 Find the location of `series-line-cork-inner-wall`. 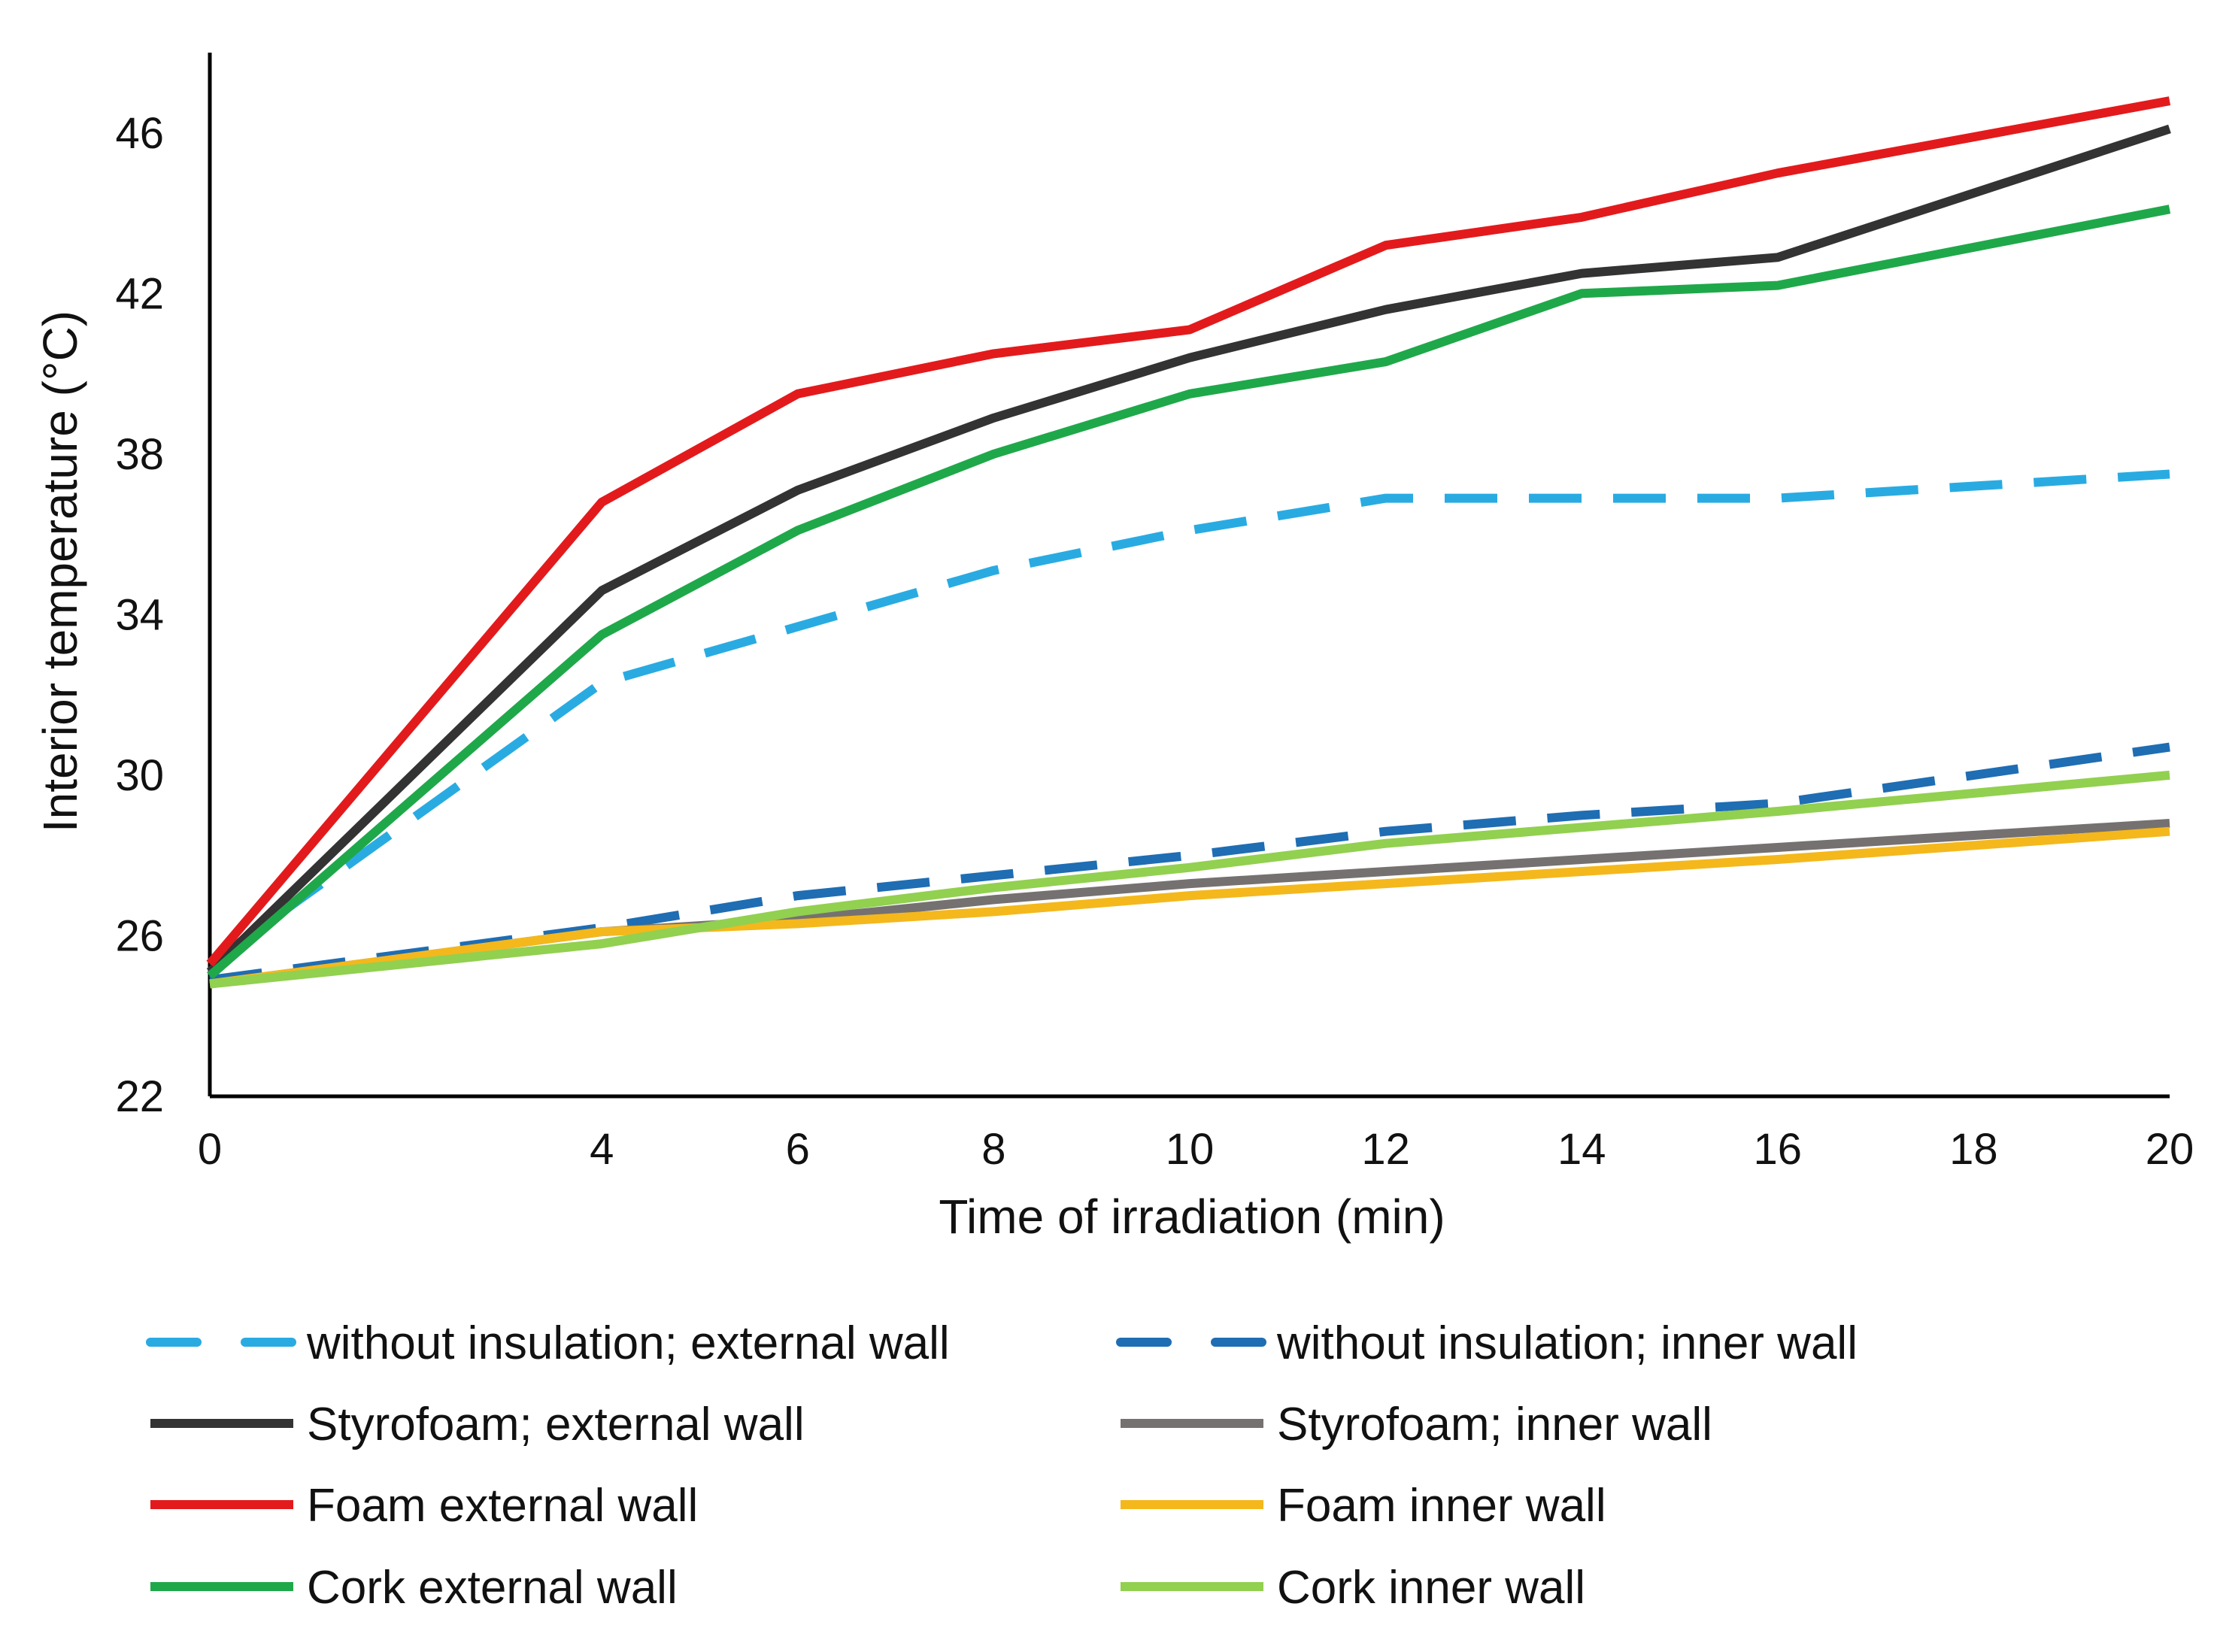

series-line-cork-inner-wall is located at coordinates (1189, 879).